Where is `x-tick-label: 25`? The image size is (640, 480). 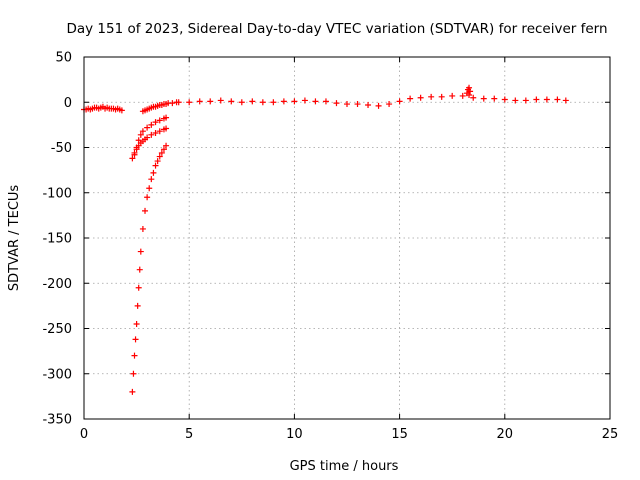
x-tick-label: 25 is located at coordinates (610, 434).